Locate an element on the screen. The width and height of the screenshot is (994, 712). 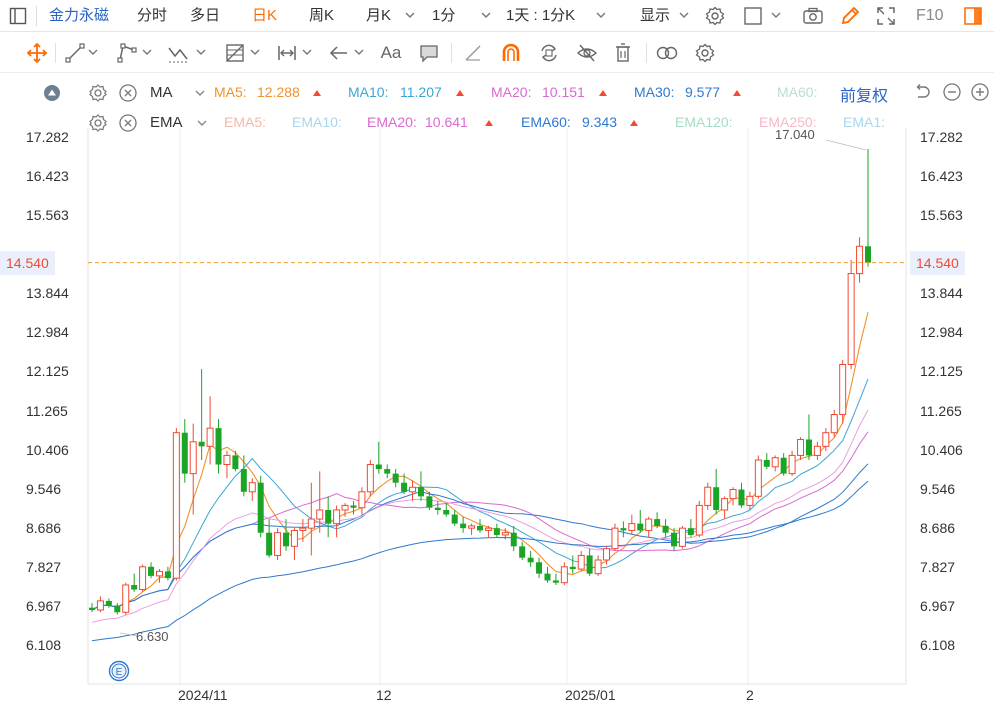
sync-icon is located at coordinates (549, 53).